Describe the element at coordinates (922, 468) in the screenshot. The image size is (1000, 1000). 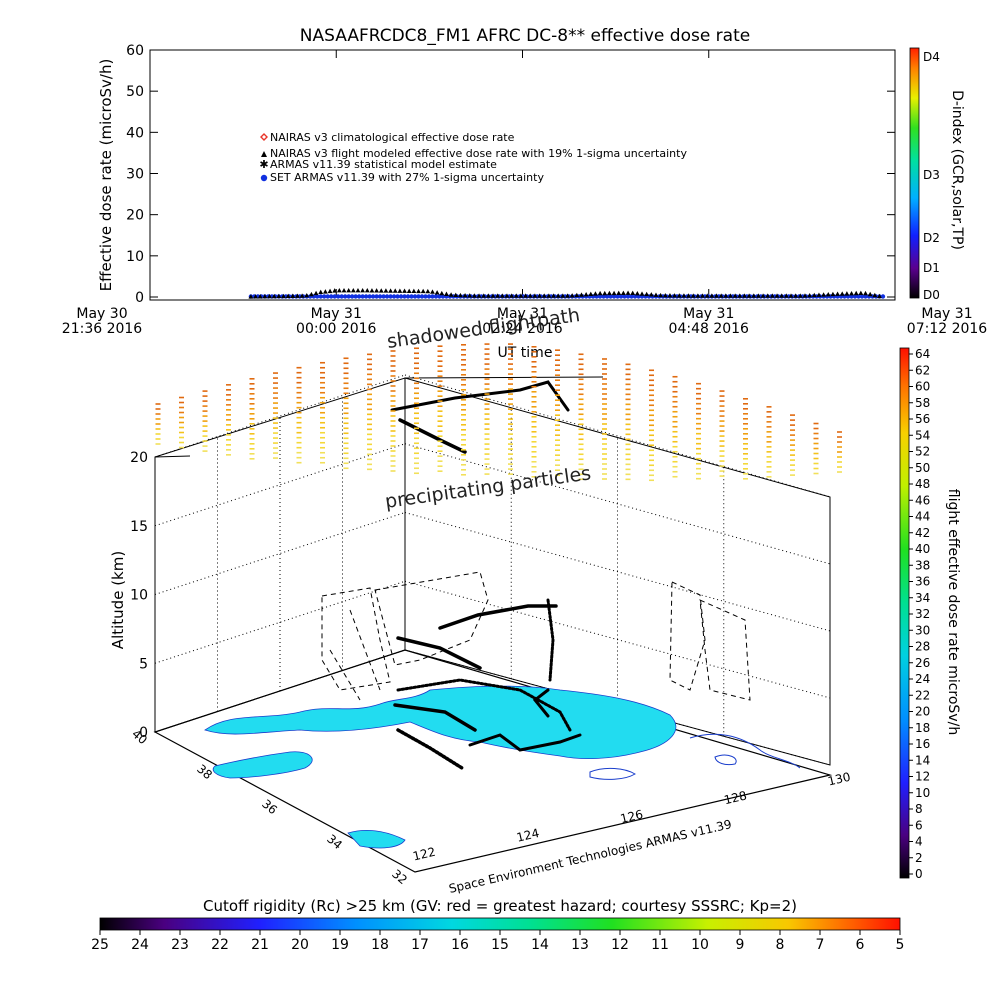
I see `colorbar-tick-label: 50` at that location.